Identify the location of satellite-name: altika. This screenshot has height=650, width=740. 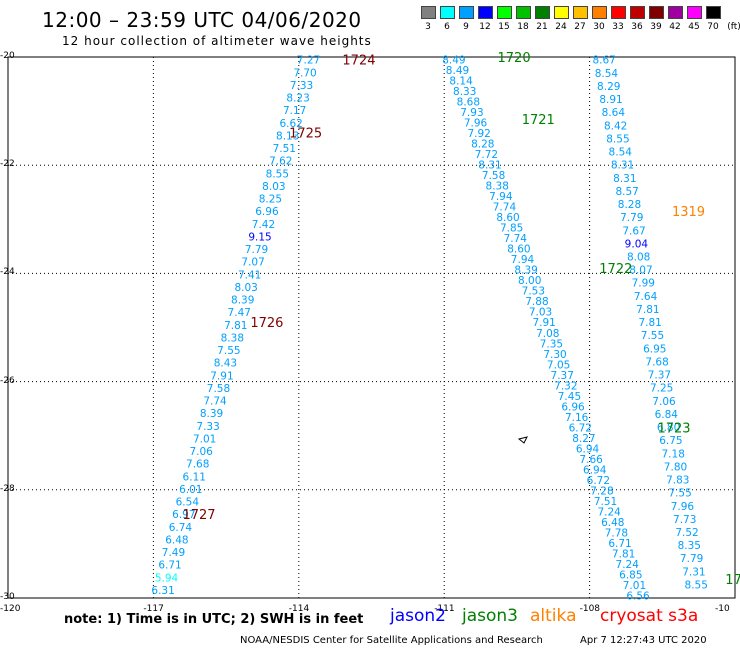
(553, 616).